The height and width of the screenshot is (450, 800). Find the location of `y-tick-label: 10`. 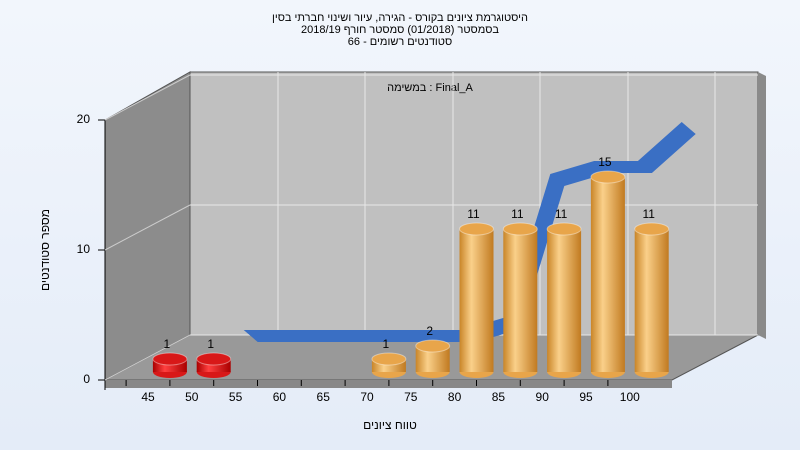

y-tick-label: 10 is located at coordinates (84, 249).